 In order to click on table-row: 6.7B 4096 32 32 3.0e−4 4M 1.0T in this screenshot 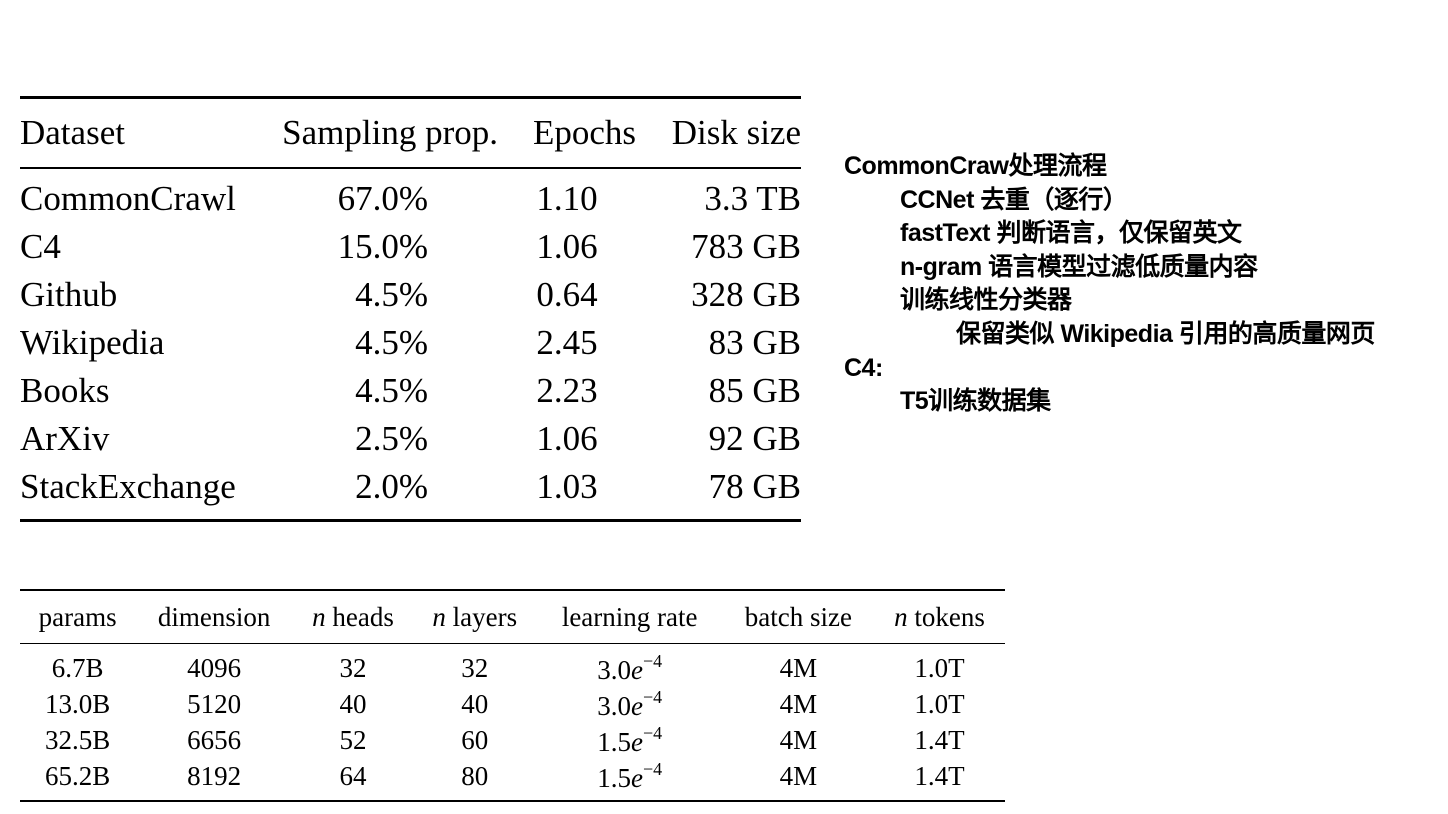, I will do `click(512, 665)`.